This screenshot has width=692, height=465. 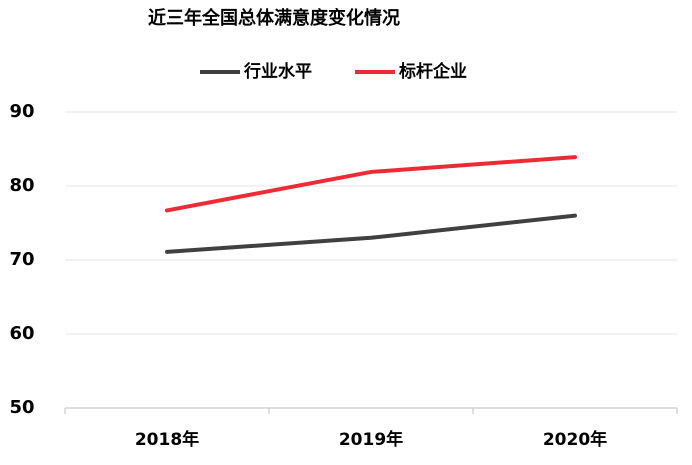 What do you see at coordinates (575, 439) in the screenshot?
I see `x-tick-label: 2020年` at bounding box center [575, 439].